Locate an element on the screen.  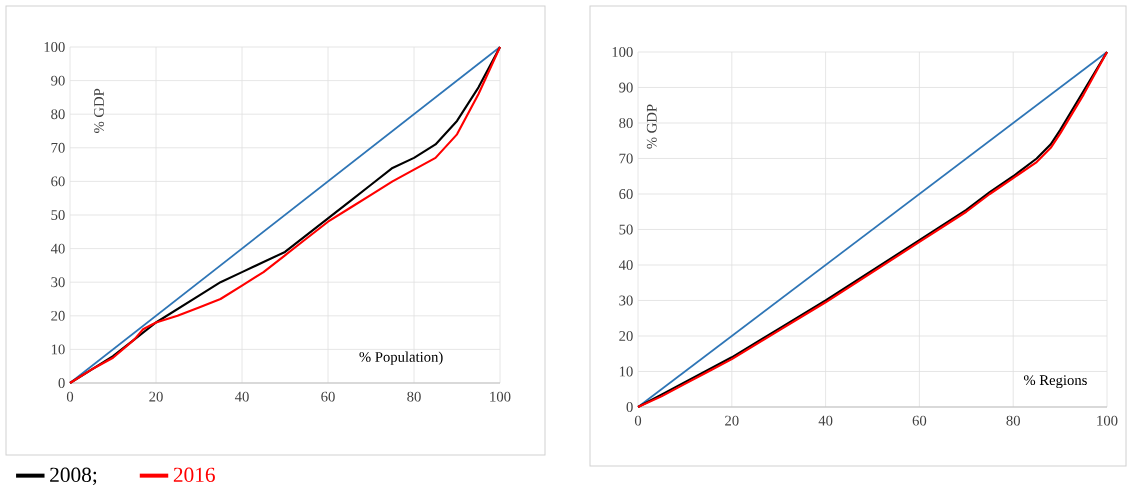
x-axis-title: % Regions is located at coordinates (1055, 382).